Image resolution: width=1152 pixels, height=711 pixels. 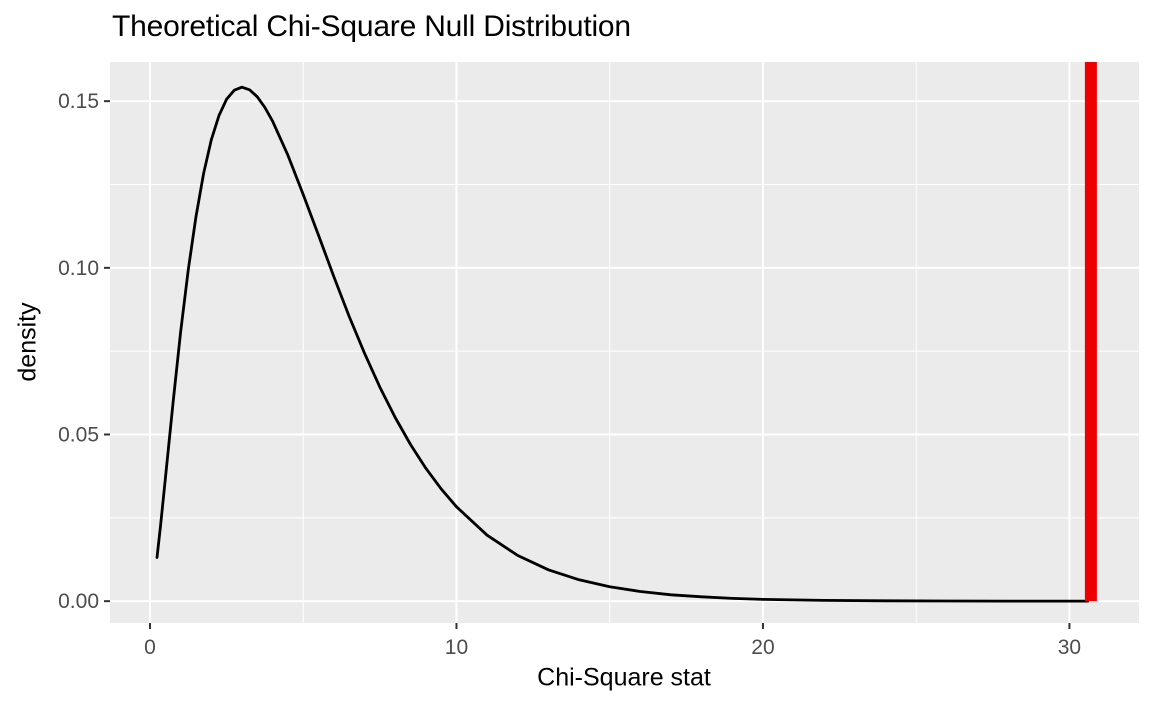 What do you see at coordinates (78, 435) in the screenshot?
I see `y-tick-label: 0.05` at bounding box center [78, 435].